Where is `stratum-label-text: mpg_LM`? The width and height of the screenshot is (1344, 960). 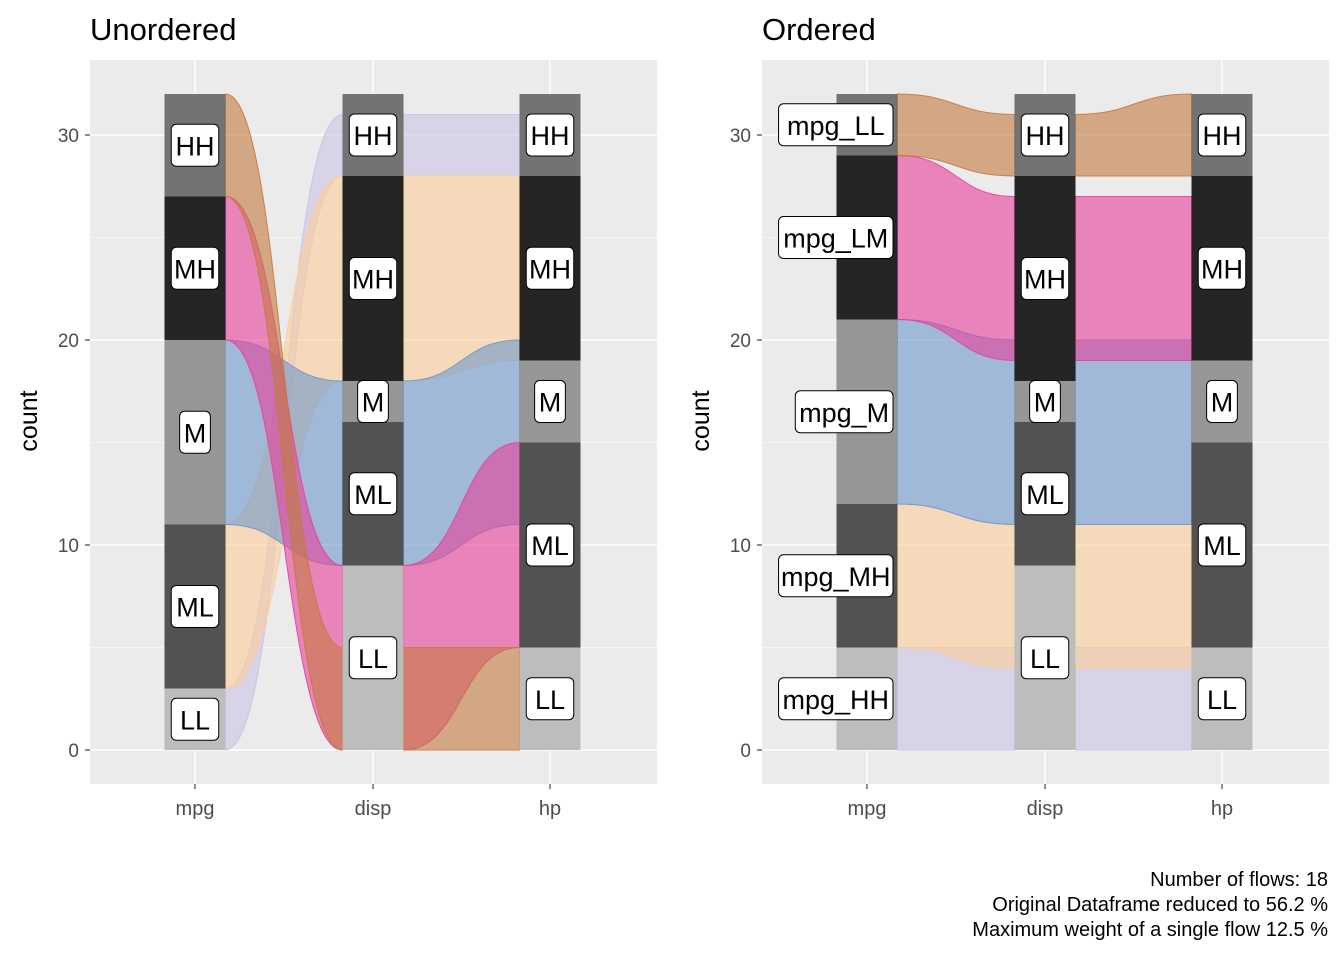 stratum-label-text: mpg_LM is located at coordinates (835, 239).